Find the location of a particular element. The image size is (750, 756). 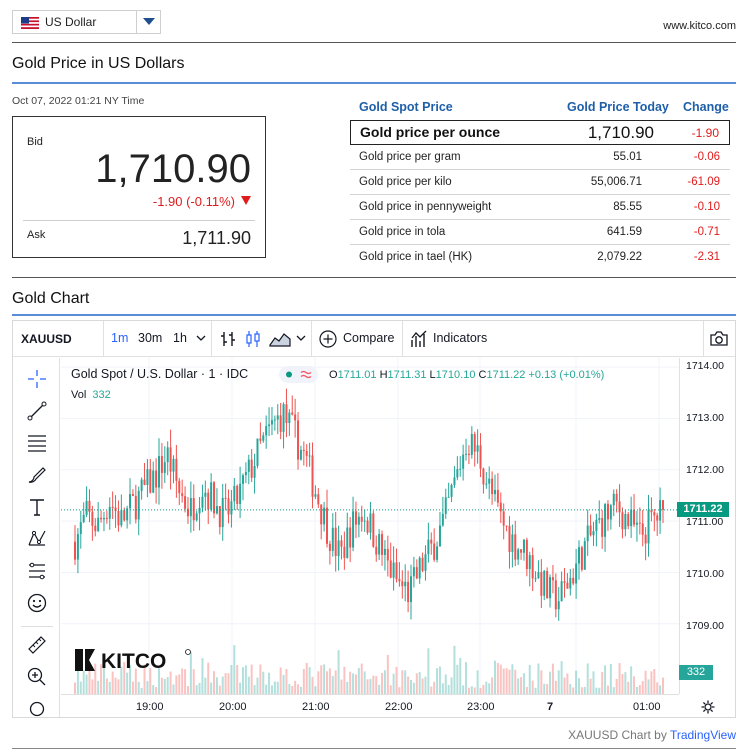

market-status-pill is located at coordinates (298, 374).